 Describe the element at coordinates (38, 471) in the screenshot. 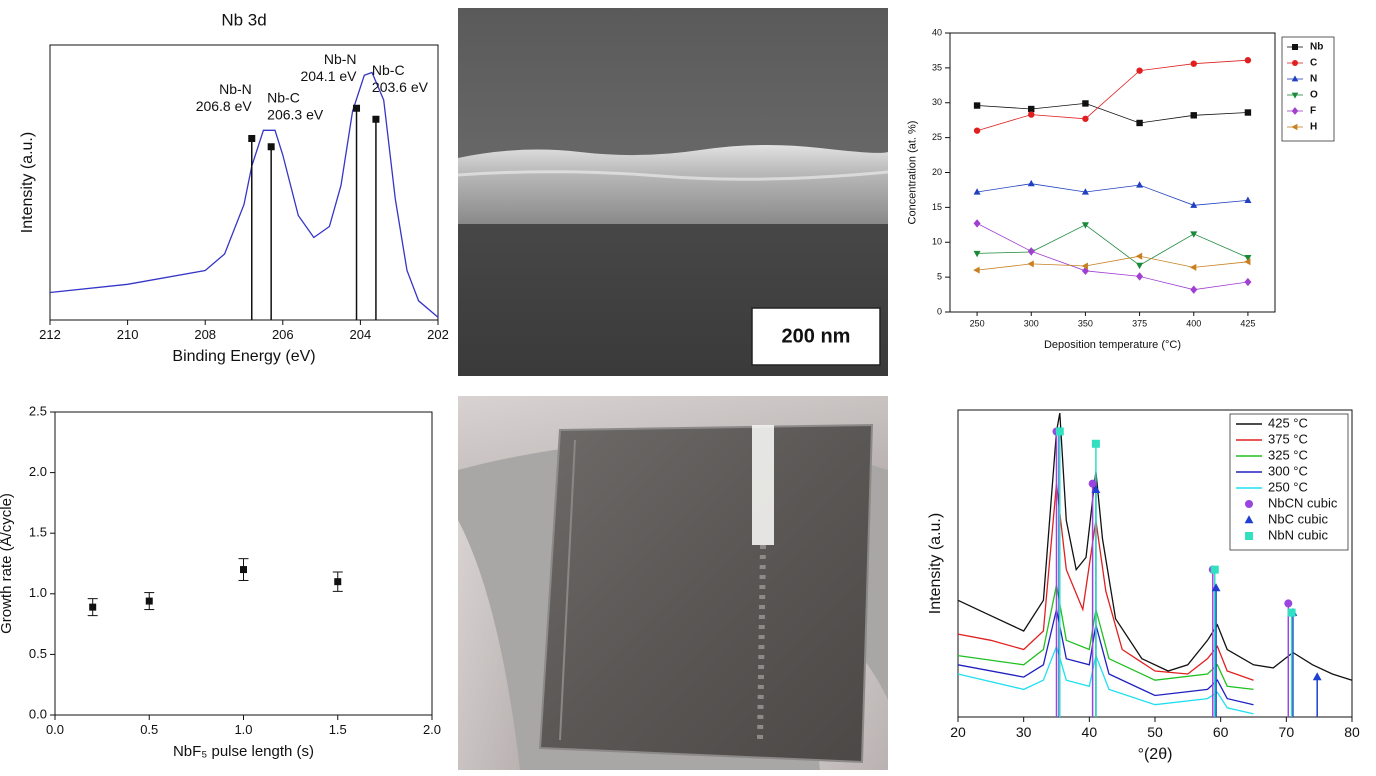

I see `y-tick-label: 2.0` at that location.